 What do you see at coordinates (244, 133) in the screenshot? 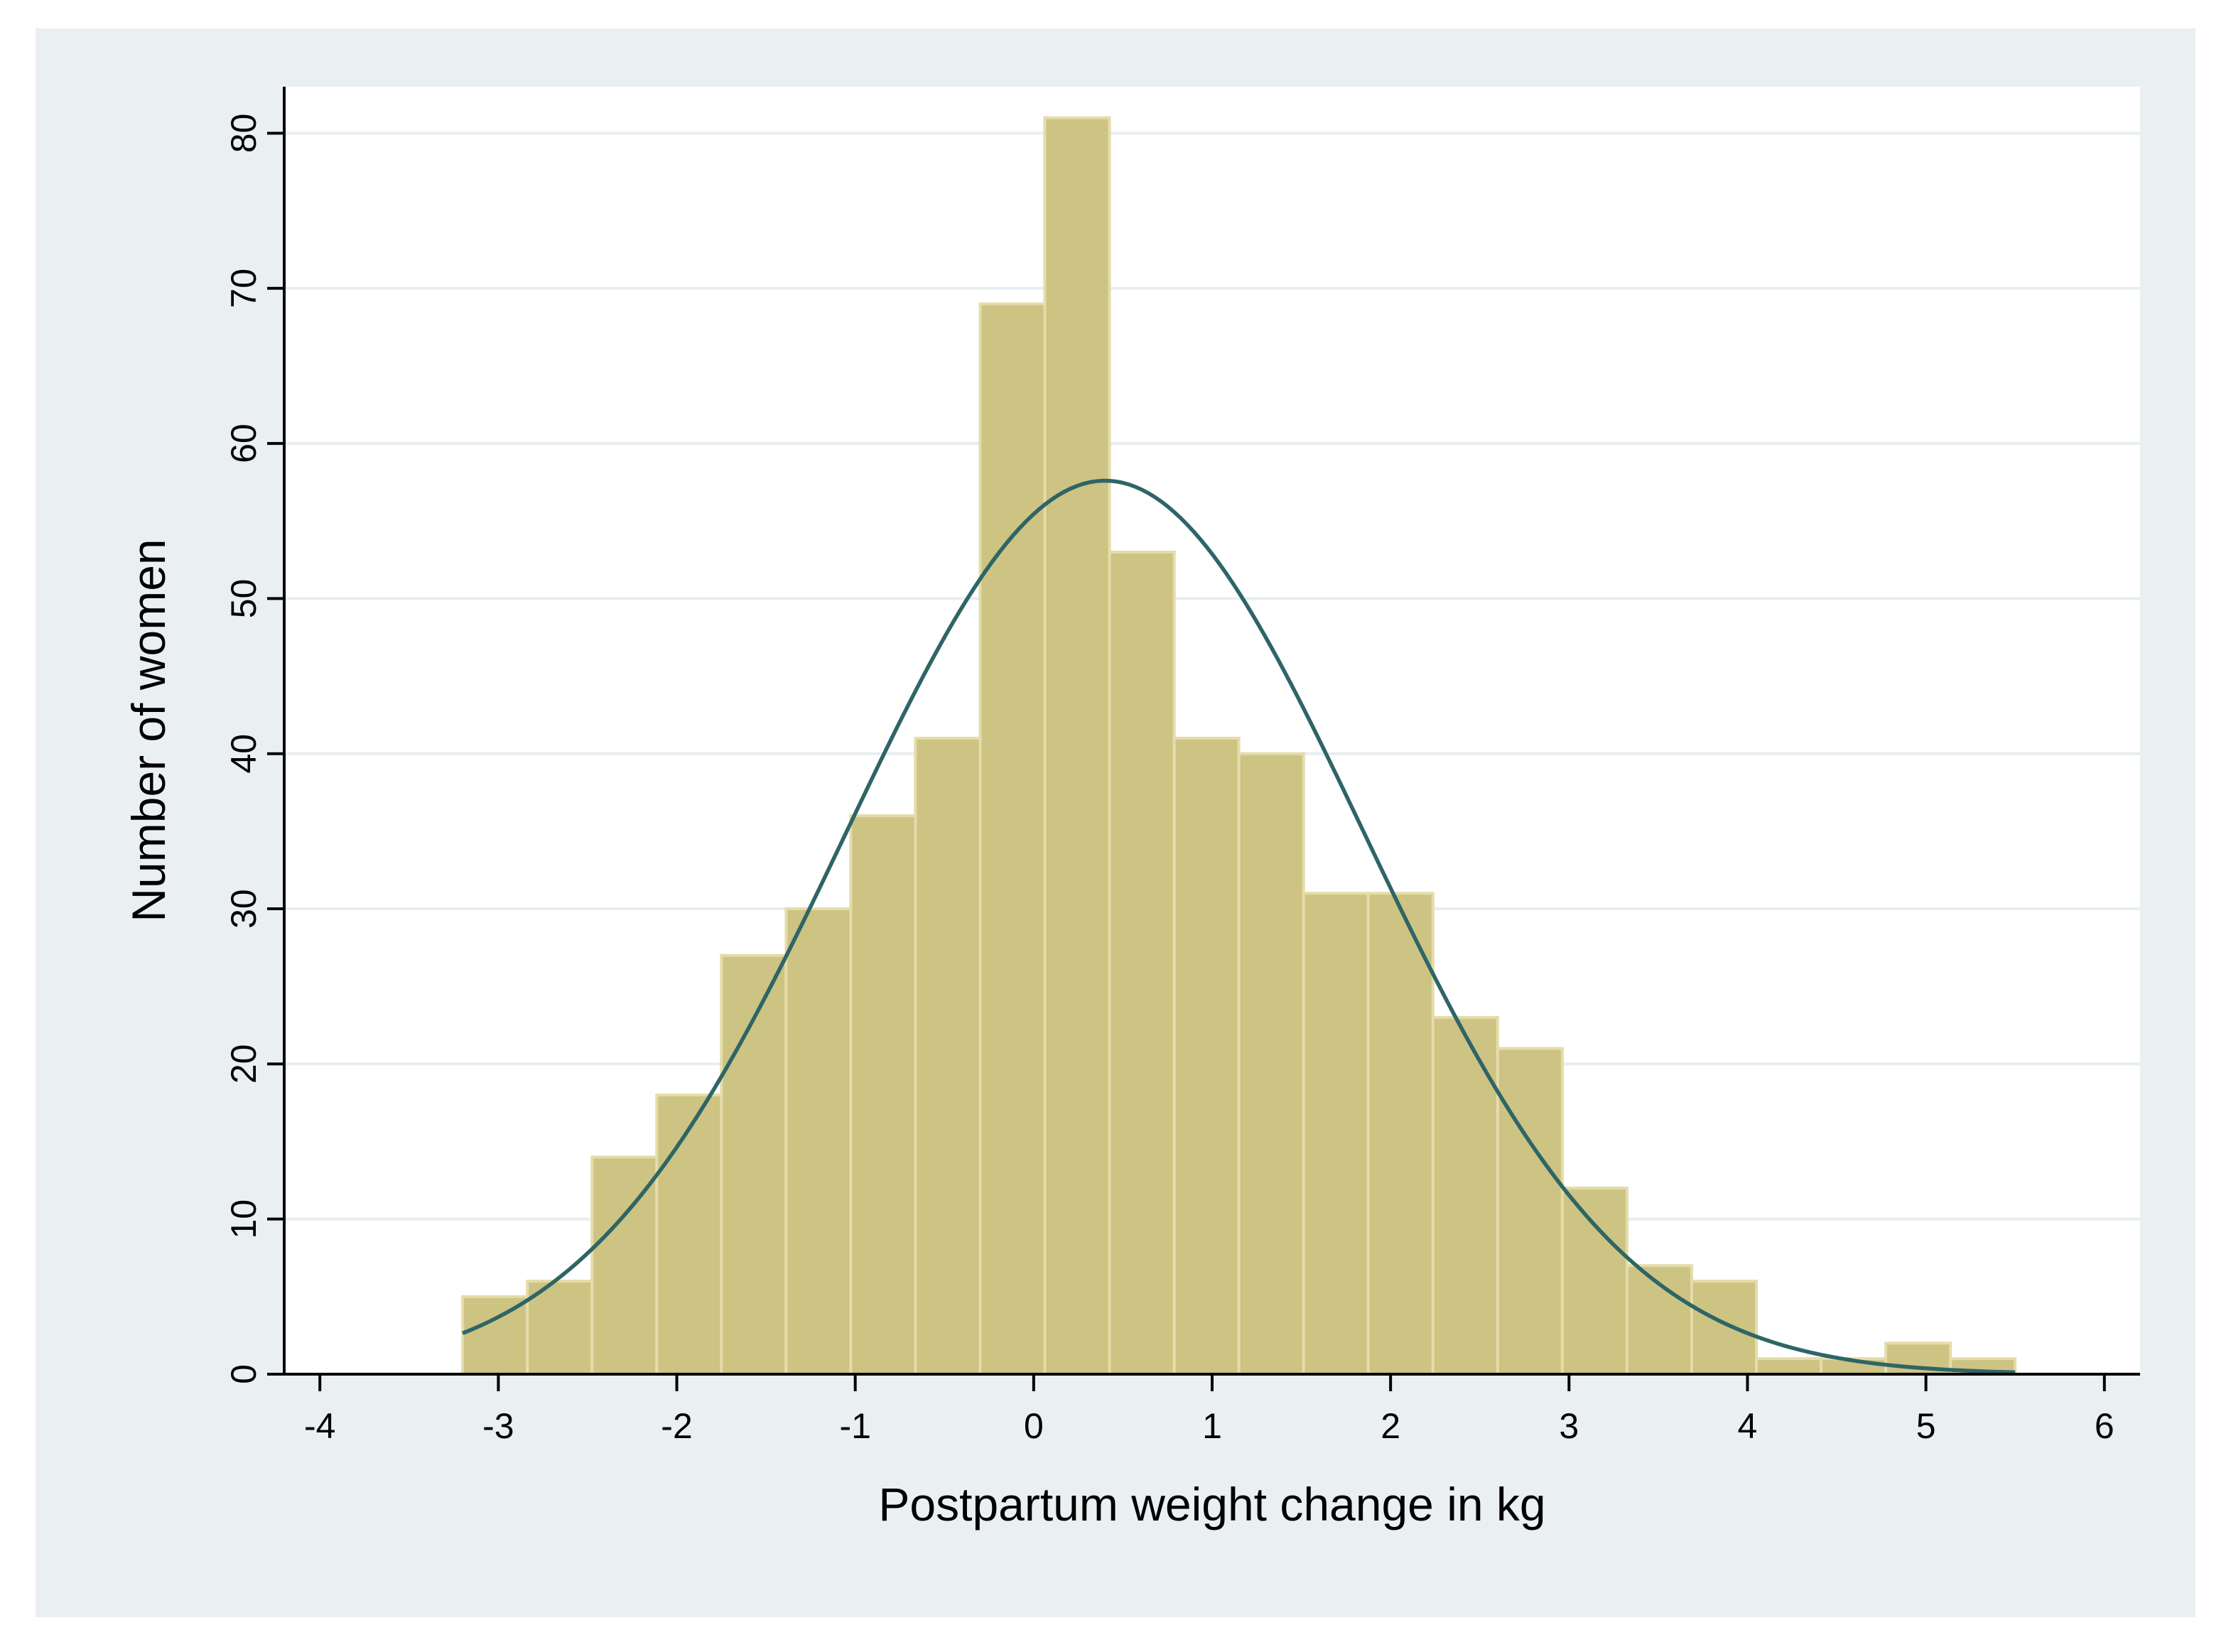
I see `y-tick-label: 80` at bounding box center [244, 133].